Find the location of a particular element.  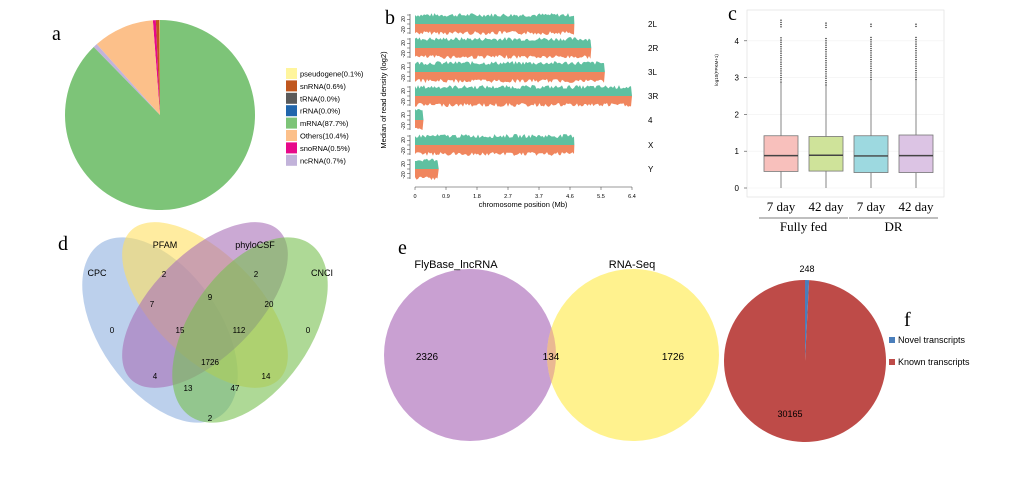

legend-label: mRNA(87.7%) is located at coordinates (324, 123).